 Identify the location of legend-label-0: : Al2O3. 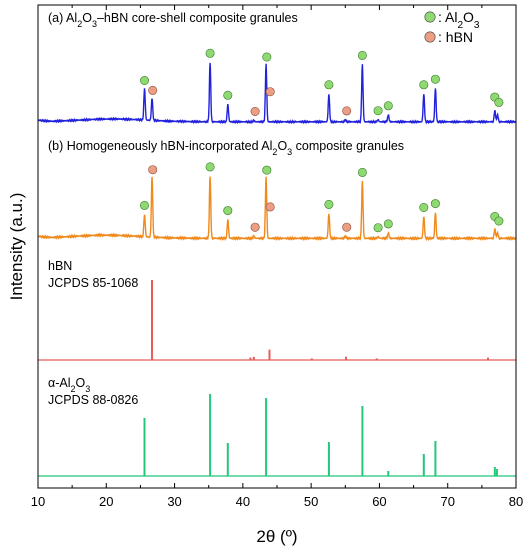
(459, 20).